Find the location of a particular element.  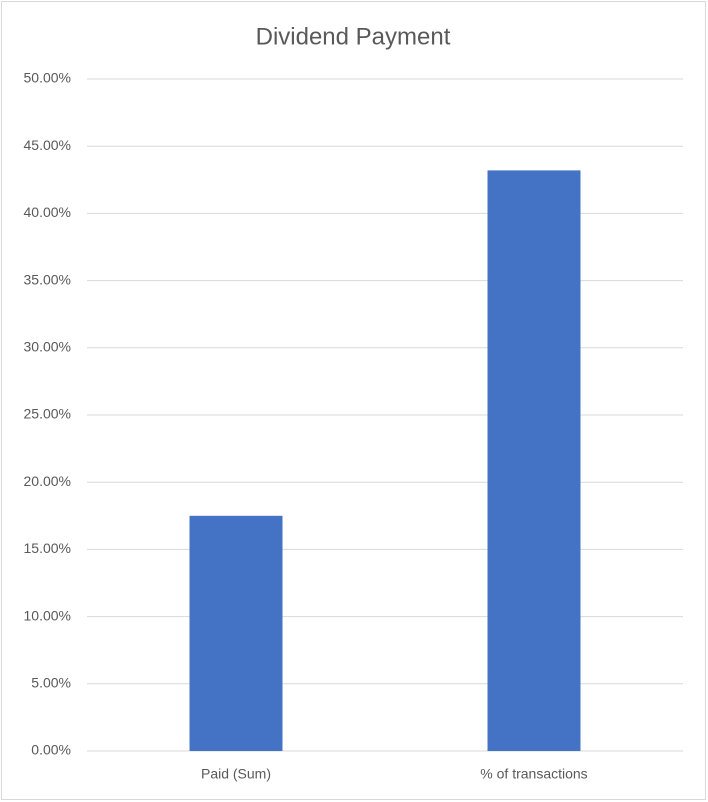

x-tick-label: % of transactions is located at coordinates (533, 774).